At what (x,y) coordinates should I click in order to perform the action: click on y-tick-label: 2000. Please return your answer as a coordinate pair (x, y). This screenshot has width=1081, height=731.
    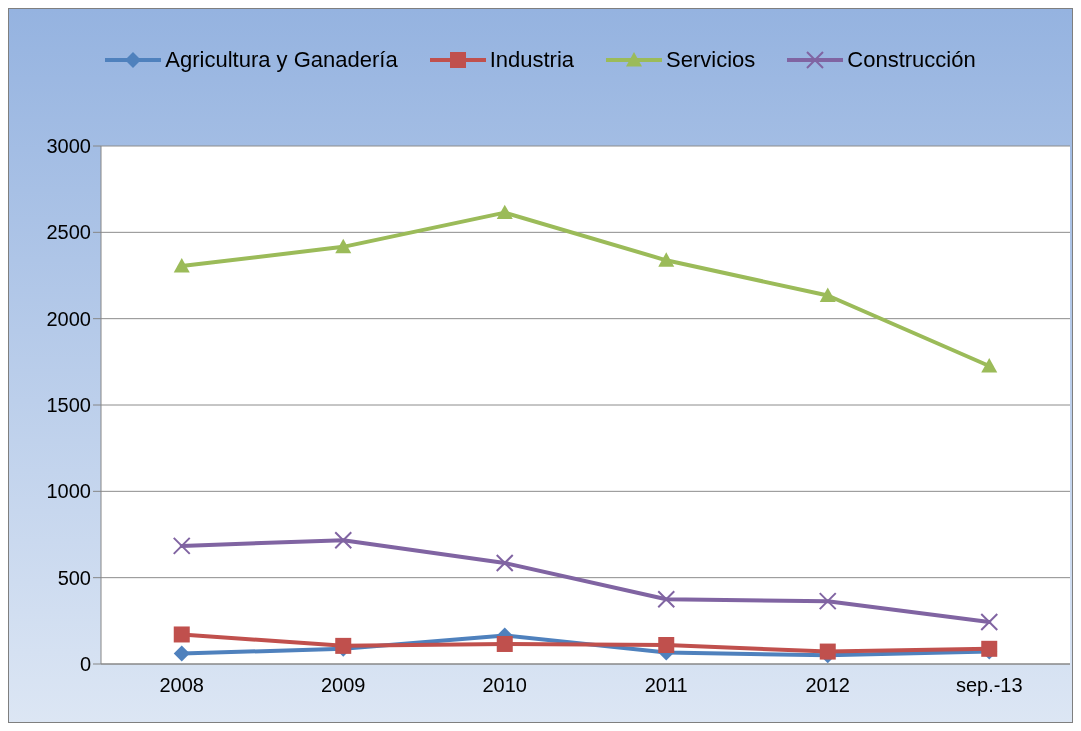
    Looking at the image, I should click on (68, 318).